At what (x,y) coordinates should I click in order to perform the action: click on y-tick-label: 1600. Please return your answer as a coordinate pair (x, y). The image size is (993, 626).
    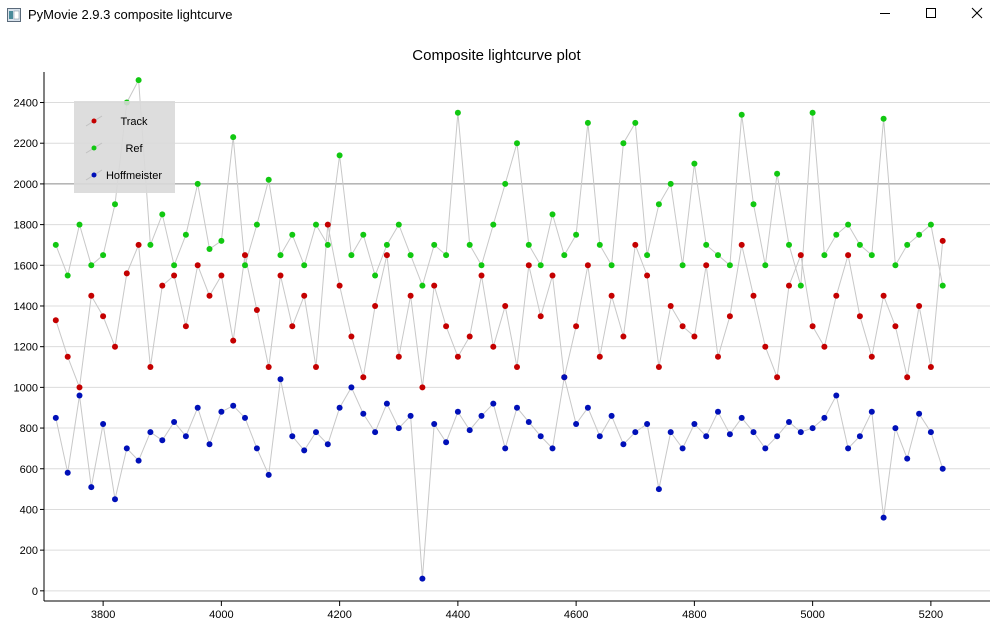
    Looking at the image, I should click on (26, 266).